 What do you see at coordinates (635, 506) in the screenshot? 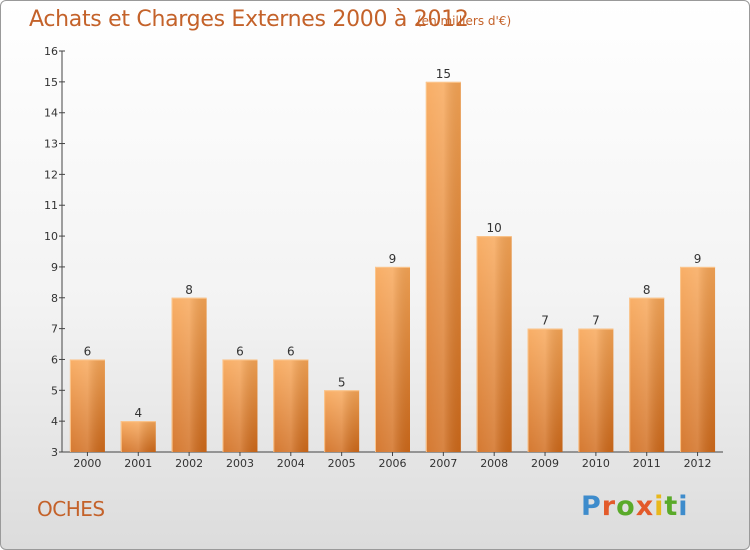
I see `proxiti-logo: Proxiti` at bounding box center [635, 506].